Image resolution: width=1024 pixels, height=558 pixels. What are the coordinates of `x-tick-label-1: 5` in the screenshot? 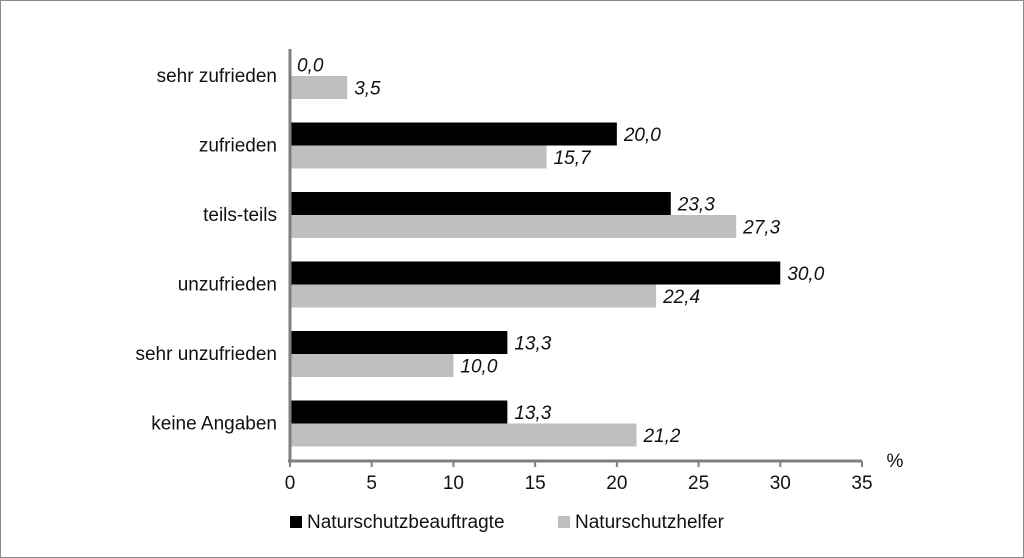 It's located at (371, 483).